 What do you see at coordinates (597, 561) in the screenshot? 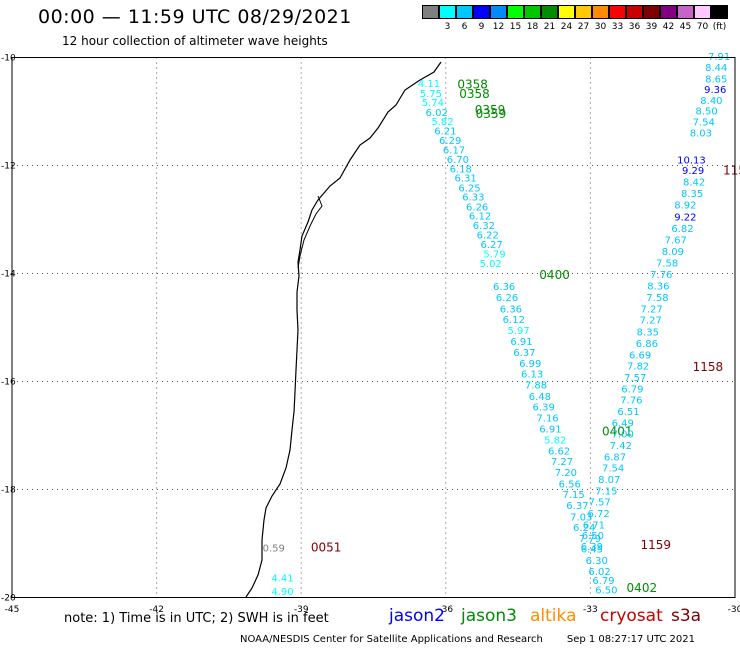
I see `wave-height-value: 6.30` at bounding box center [597, 561].